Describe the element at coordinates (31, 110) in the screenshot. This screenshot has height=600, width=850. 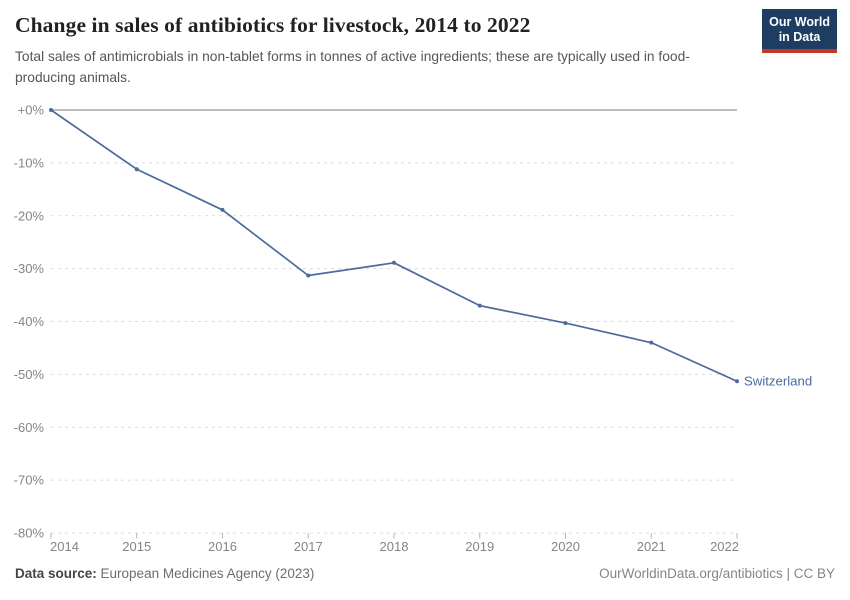
I see `y-axis-tick-label: +0%` at that location.